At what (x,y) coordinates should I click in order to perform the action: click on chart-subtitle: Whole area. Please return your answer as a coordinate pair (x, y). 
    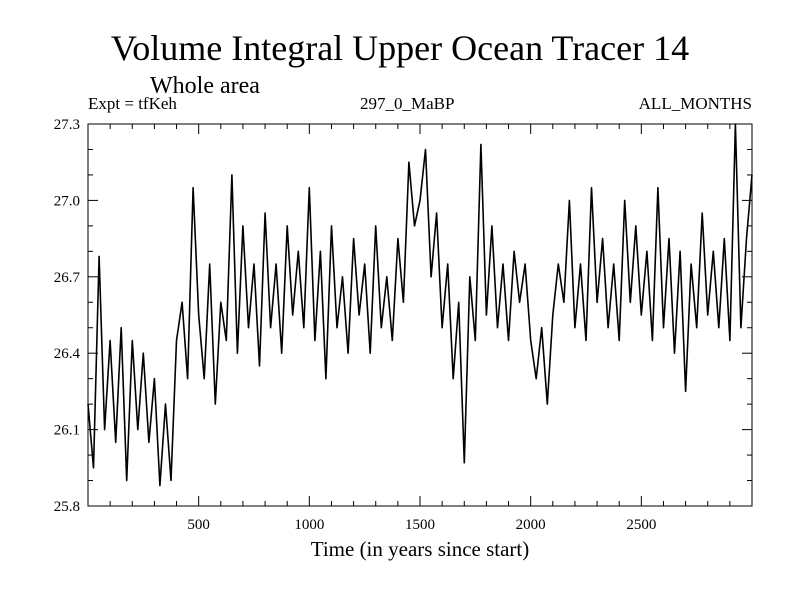
    Looking at the image, I should click on (205, 86).